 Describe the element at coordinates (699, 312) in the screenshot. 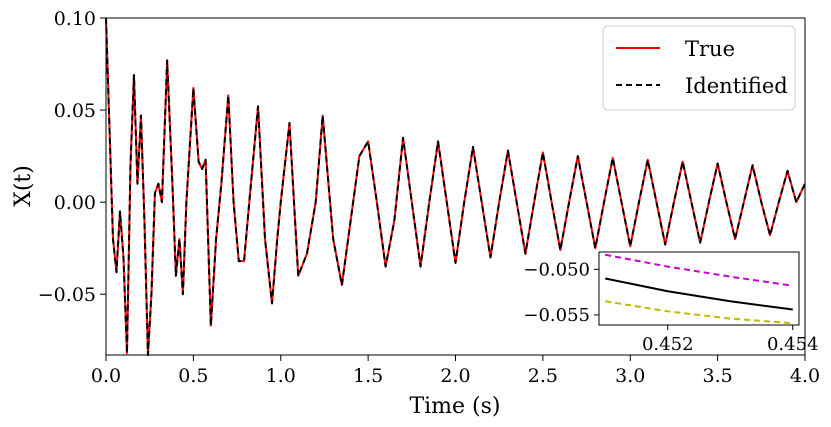

I see `inset-lower-bound-line` at that location.